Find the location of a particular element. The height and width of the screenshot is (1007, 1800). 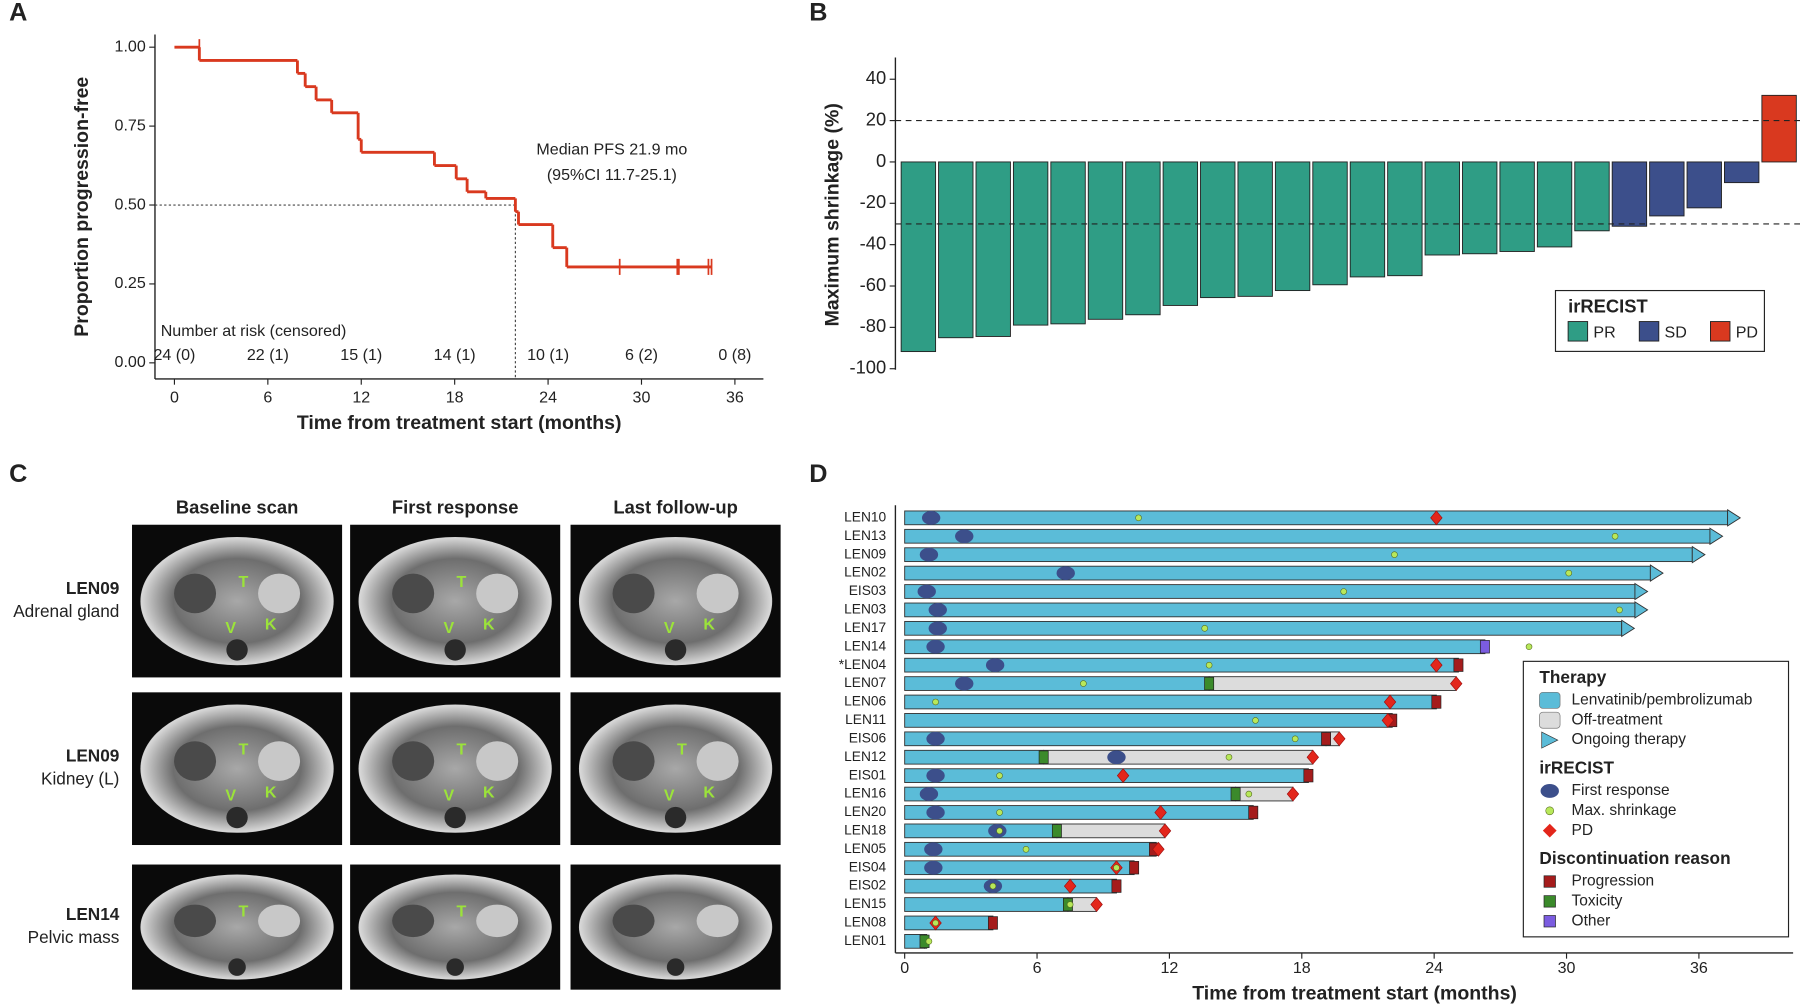

patient-label: EIS03 is located at coordinates (868, 590).